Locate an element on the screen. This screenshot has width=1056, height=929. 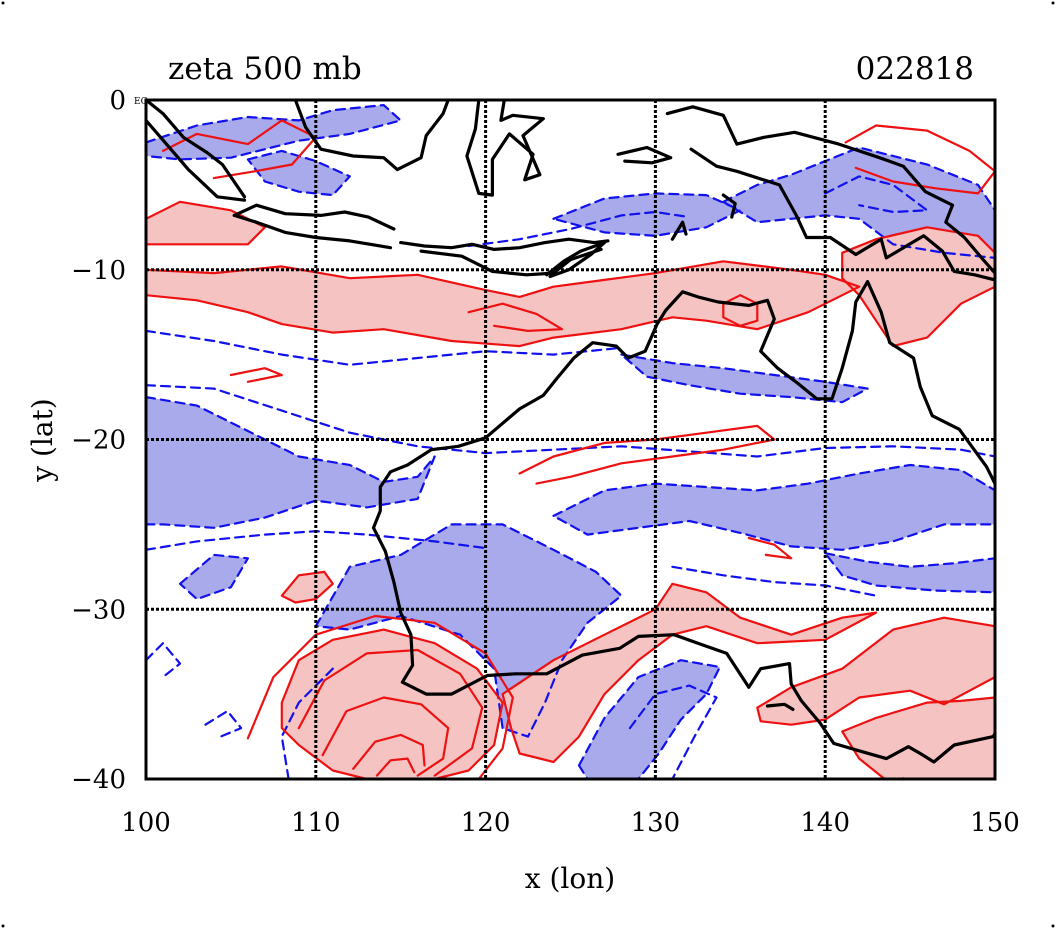
x-tick-label: 130 is located at coordinates (656, 823).